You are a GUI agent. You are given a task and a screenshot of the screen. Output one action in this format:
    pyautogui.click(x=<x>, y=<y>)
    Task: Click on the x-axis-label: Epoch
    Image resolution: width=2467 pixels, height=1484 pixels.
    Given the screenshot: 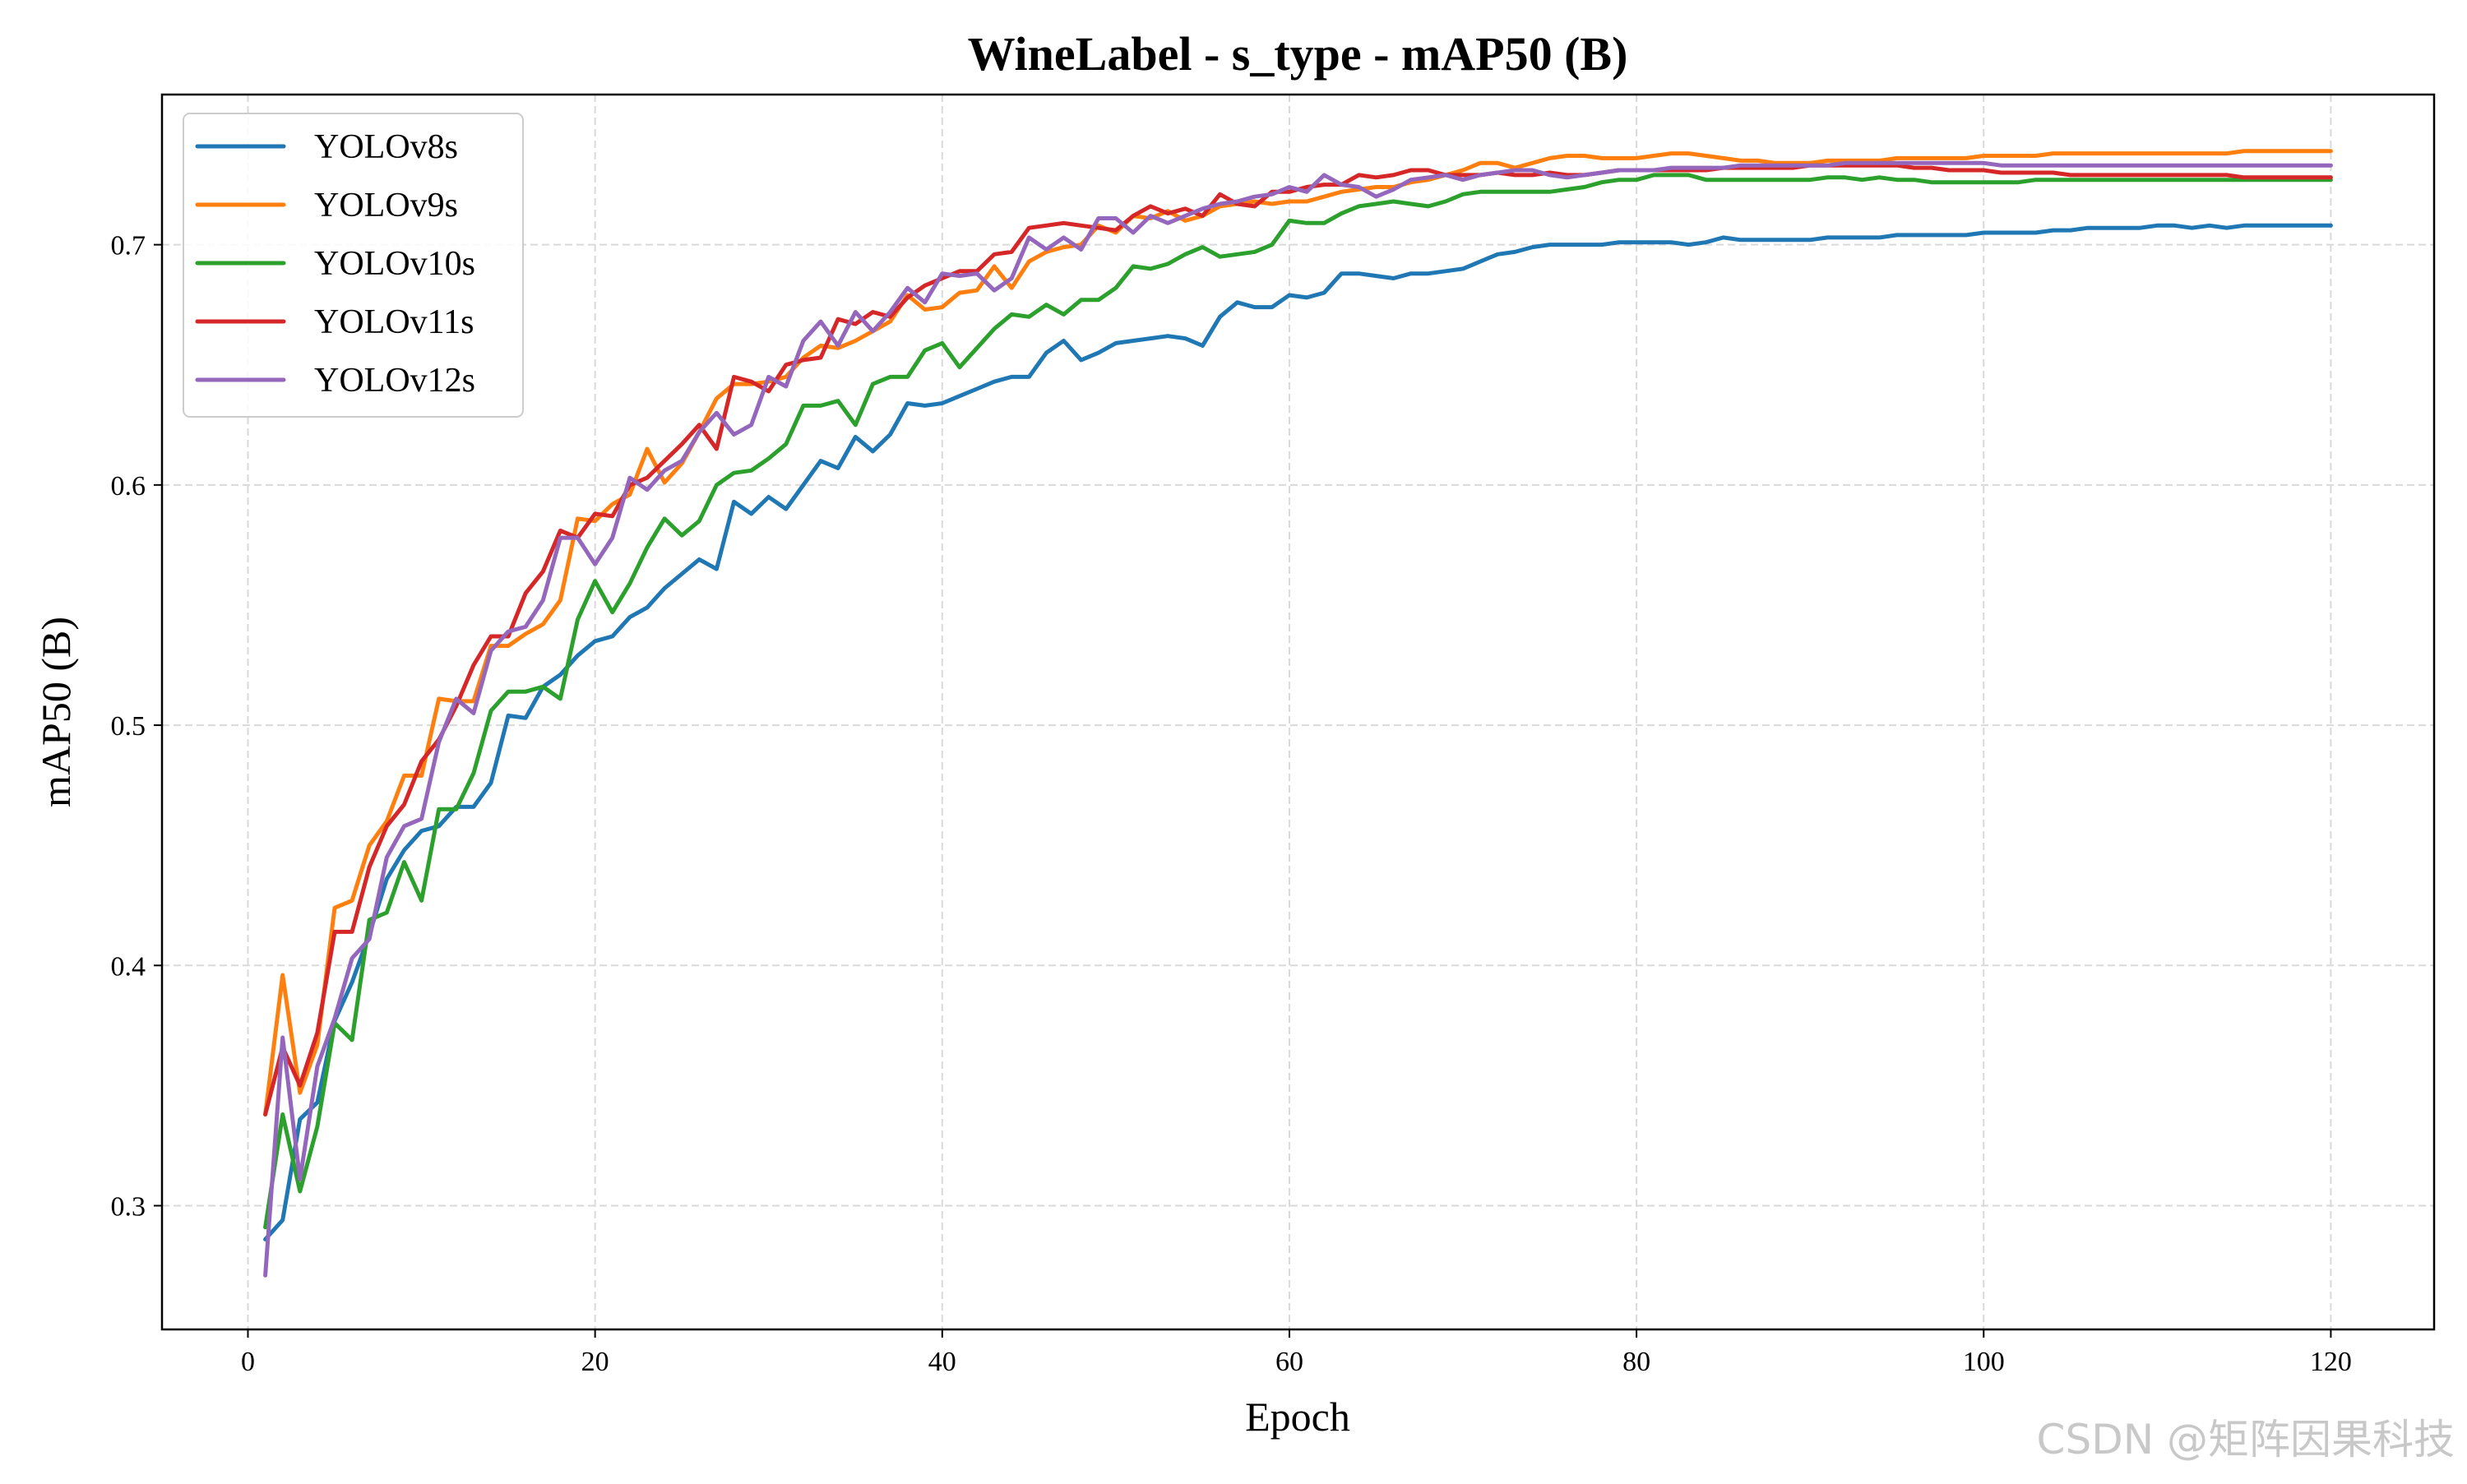 What is the action you would take?
    pyautogui.click(x=1297, y=1417)
    